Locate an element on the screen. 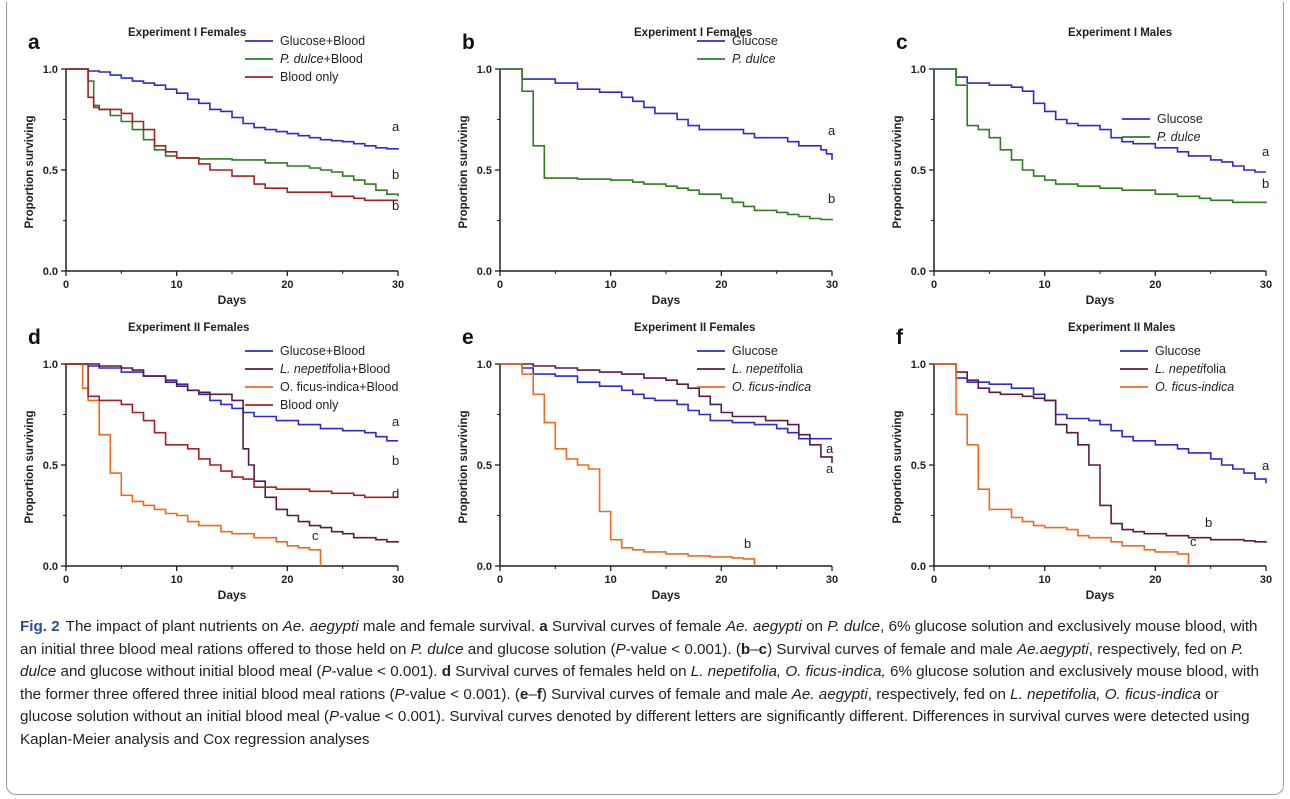  legend-item: P. dulce+Blood is located at coordinates (304, 59).